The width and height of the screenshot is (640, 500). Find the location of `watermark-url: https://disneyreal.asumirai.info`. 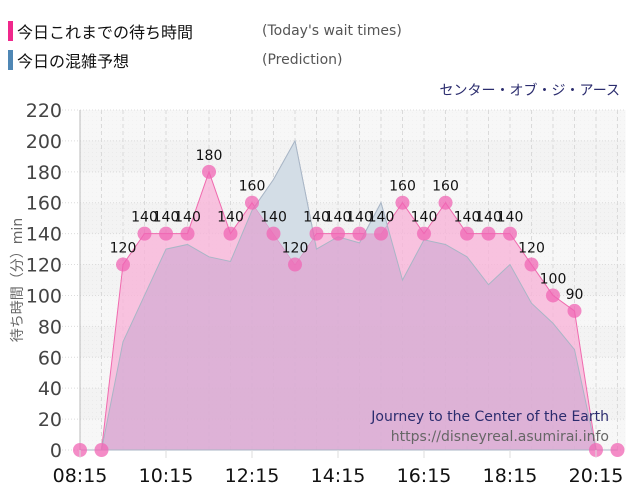

watermark-url: https://disneyreal.asumirai.info is located at coordinates (500, 437).